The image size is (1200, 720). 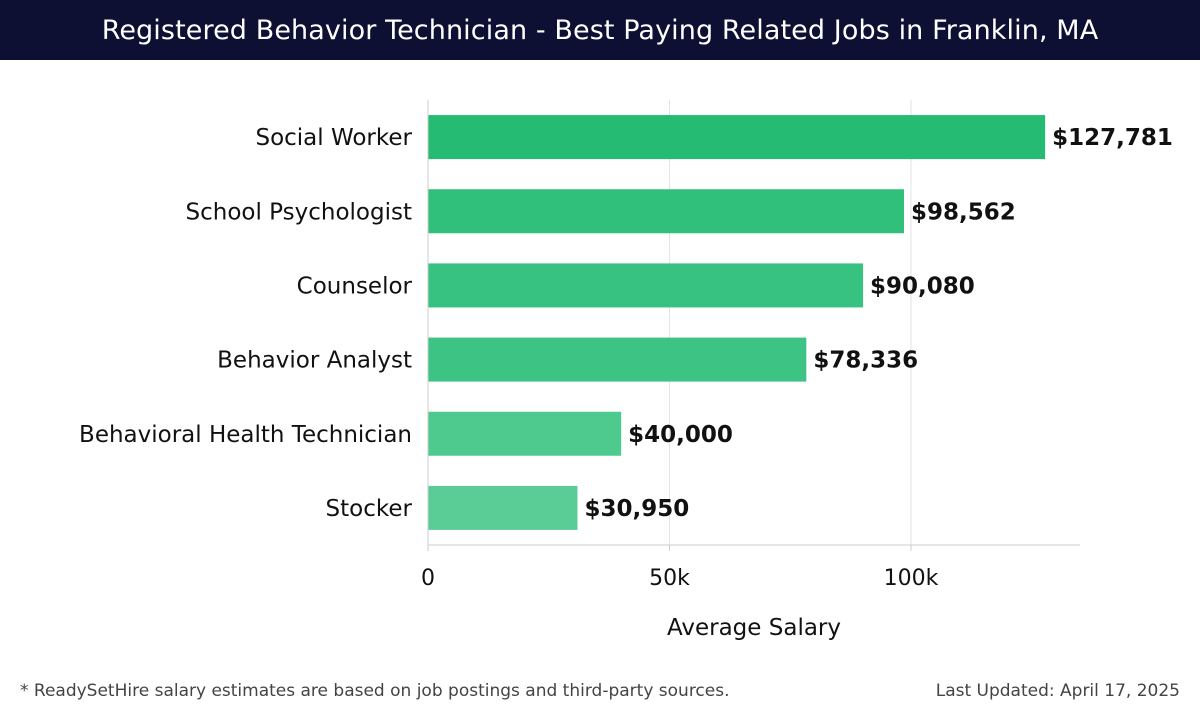 I want to click on category-label-0: Social Worker, so click(x=333, y=138).